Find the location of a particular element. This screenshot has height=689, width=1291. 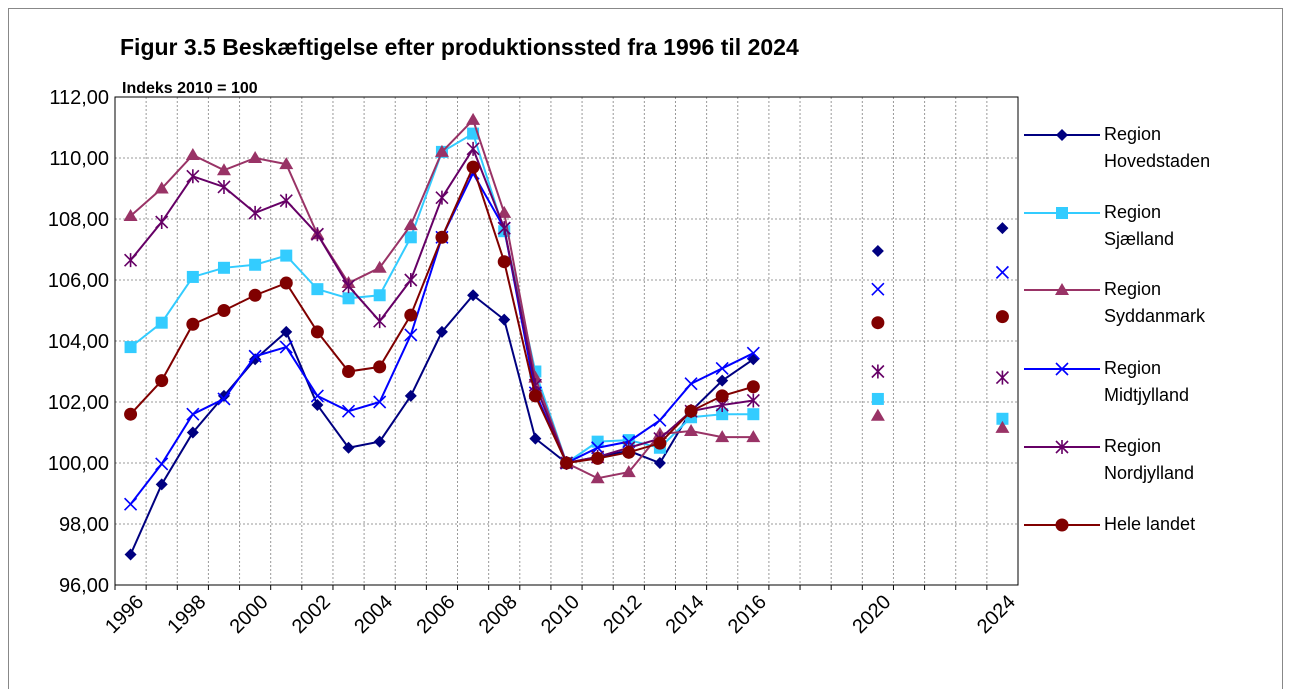

chart-subtitle: Indeks 2010 = 100 is located at coordinates (190, 88).